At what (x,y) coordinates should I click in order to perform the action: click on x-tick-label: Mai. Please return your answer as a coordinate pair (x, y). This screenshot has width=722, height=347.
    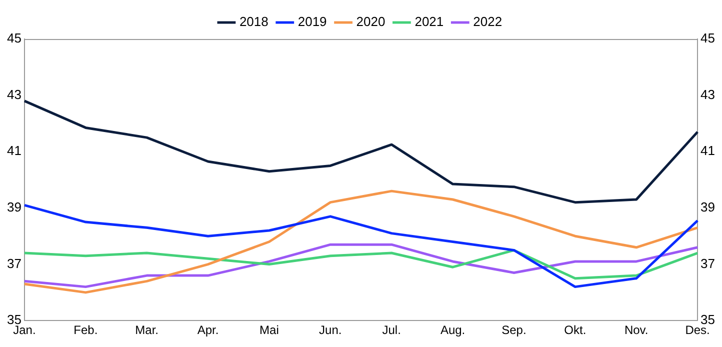
    Looking at the image, I should click on (269, 330).